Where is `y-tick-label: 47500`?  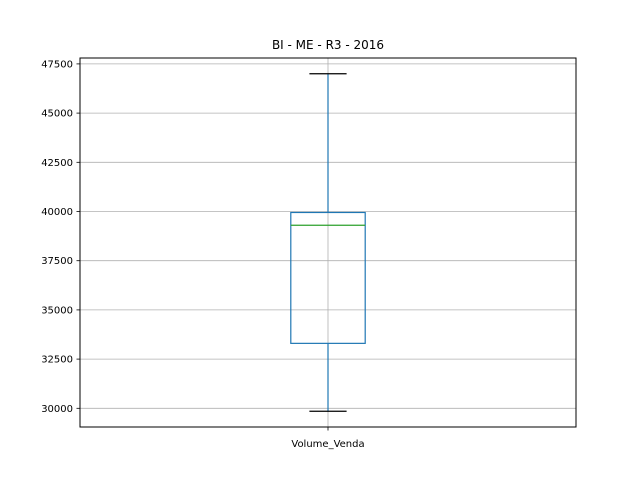 y-tick-label: 47500 is located at coordinates (57, 64).